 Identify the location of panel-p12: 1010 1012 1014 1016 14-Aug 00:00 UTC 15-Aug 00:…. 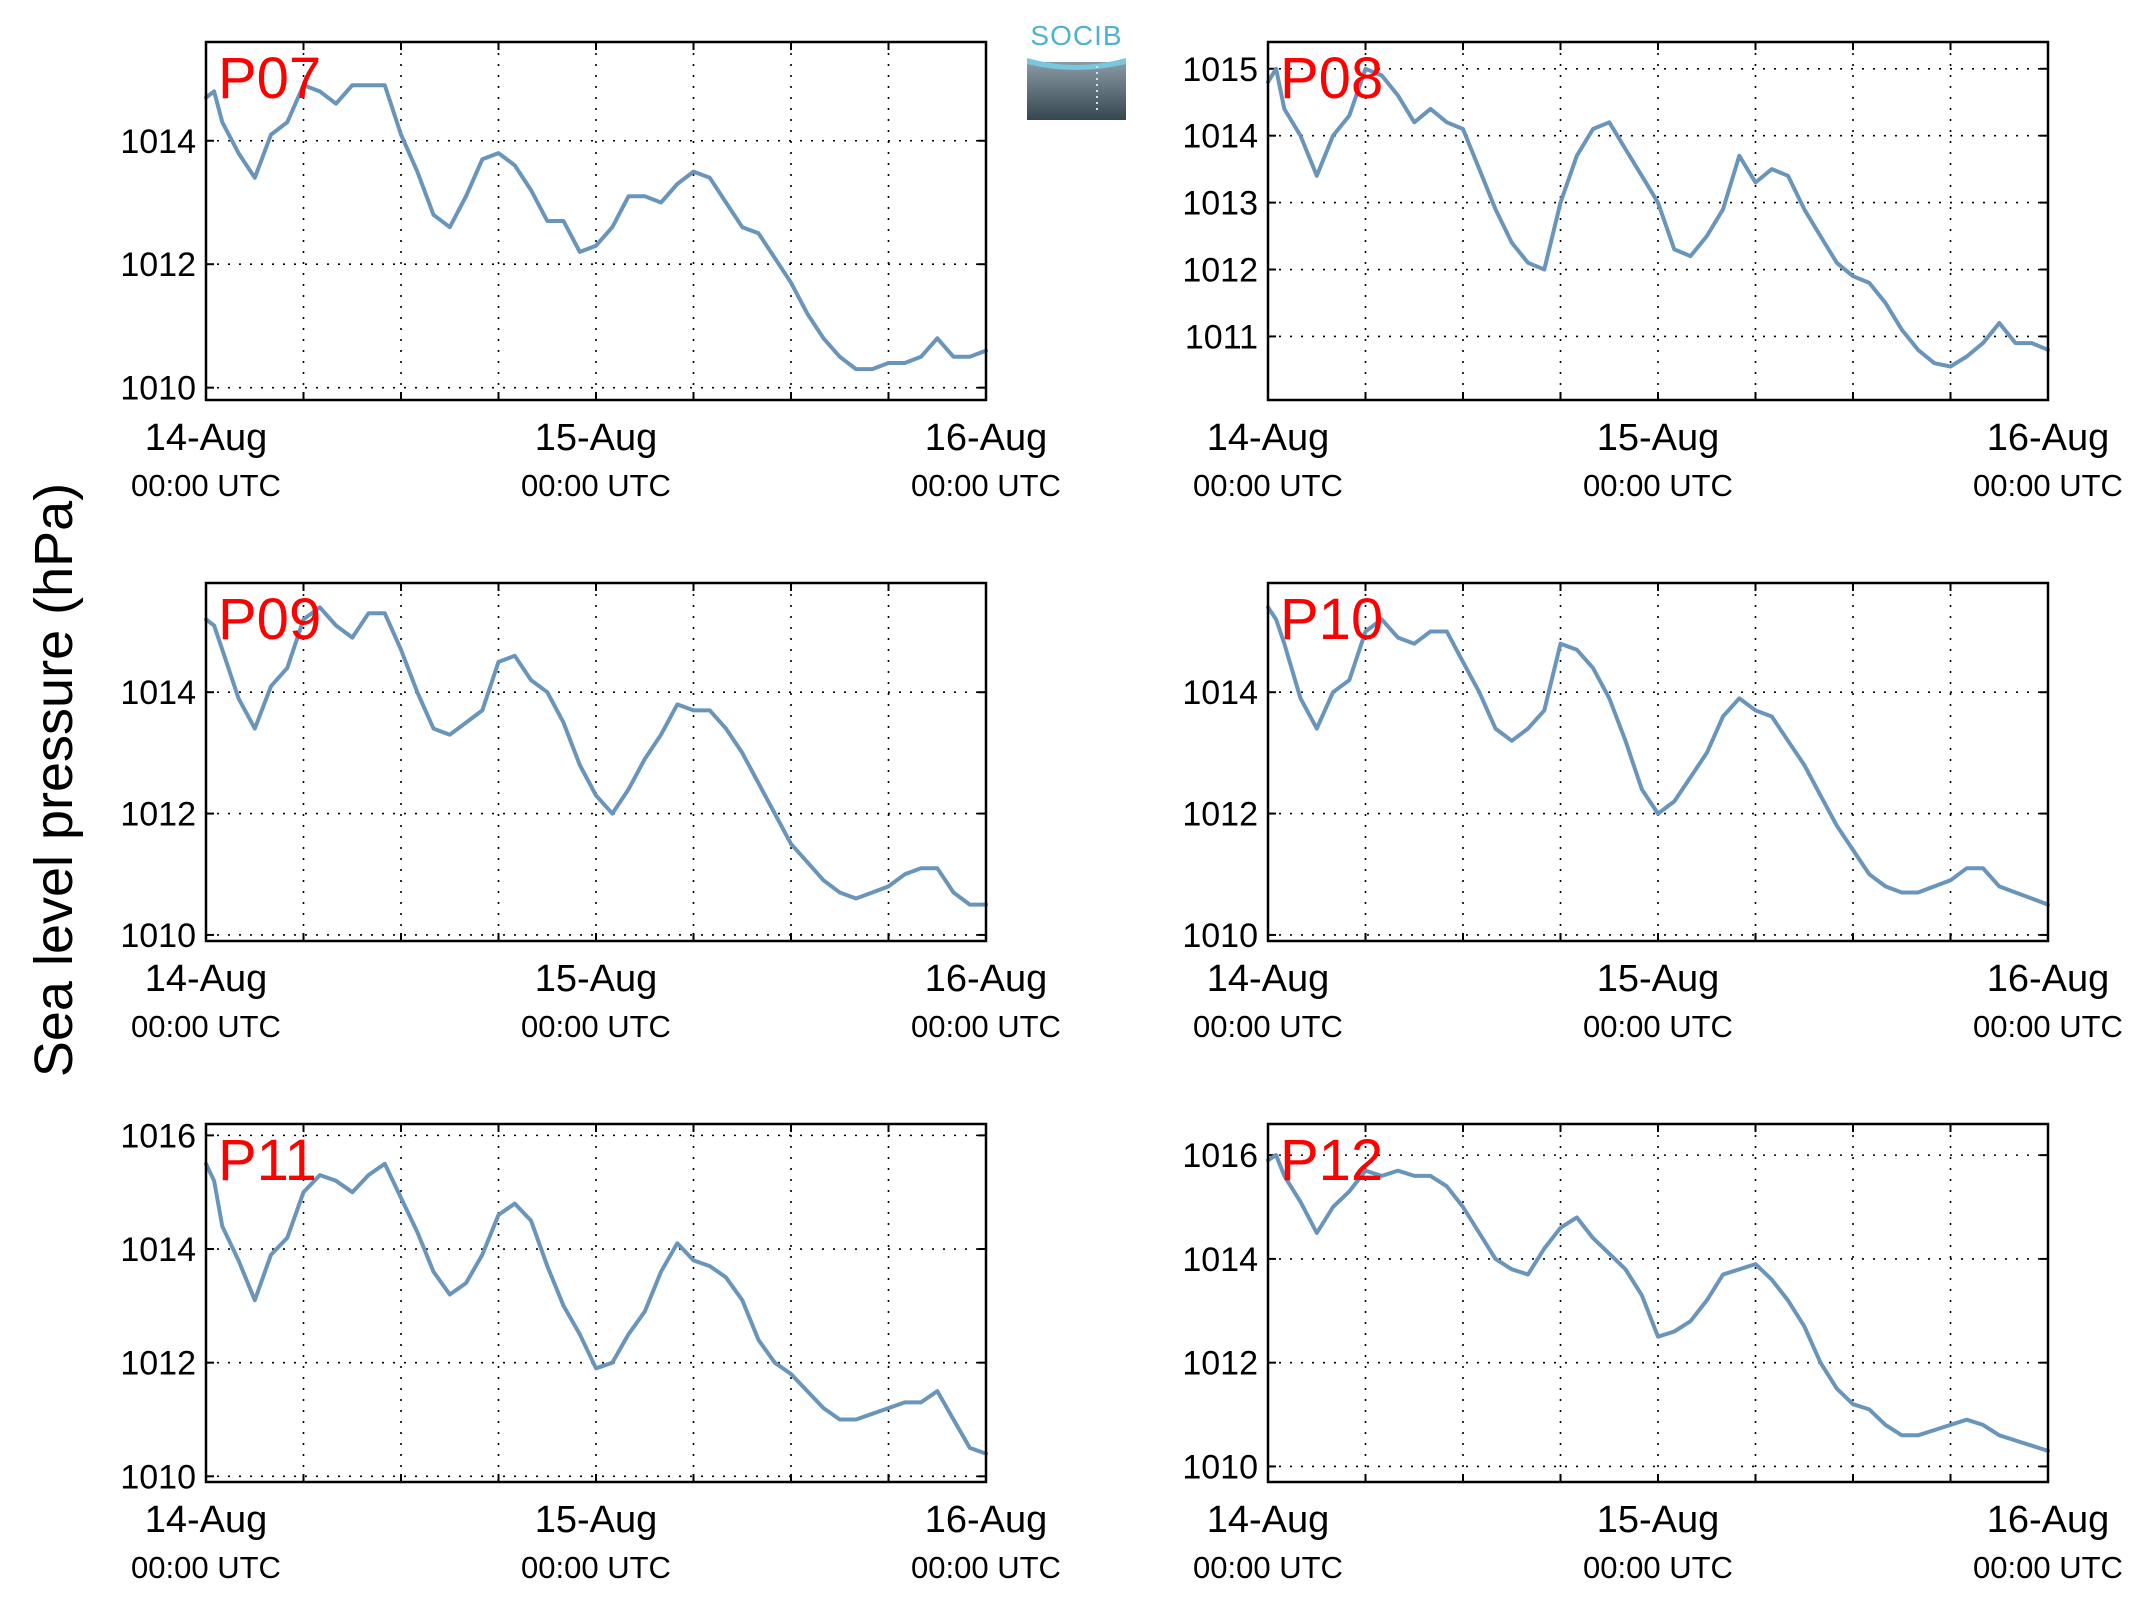
(1652, 1353).